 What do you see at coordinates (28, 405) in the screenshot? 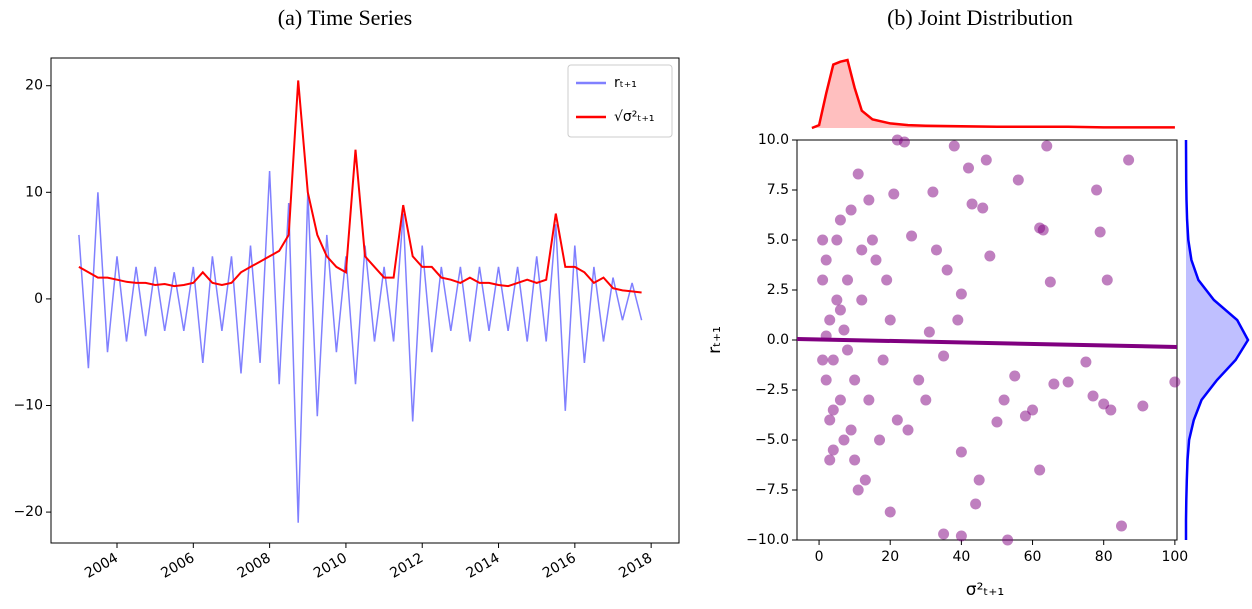
I see `y-tick-label: −10` at bounding box center [28, 405].